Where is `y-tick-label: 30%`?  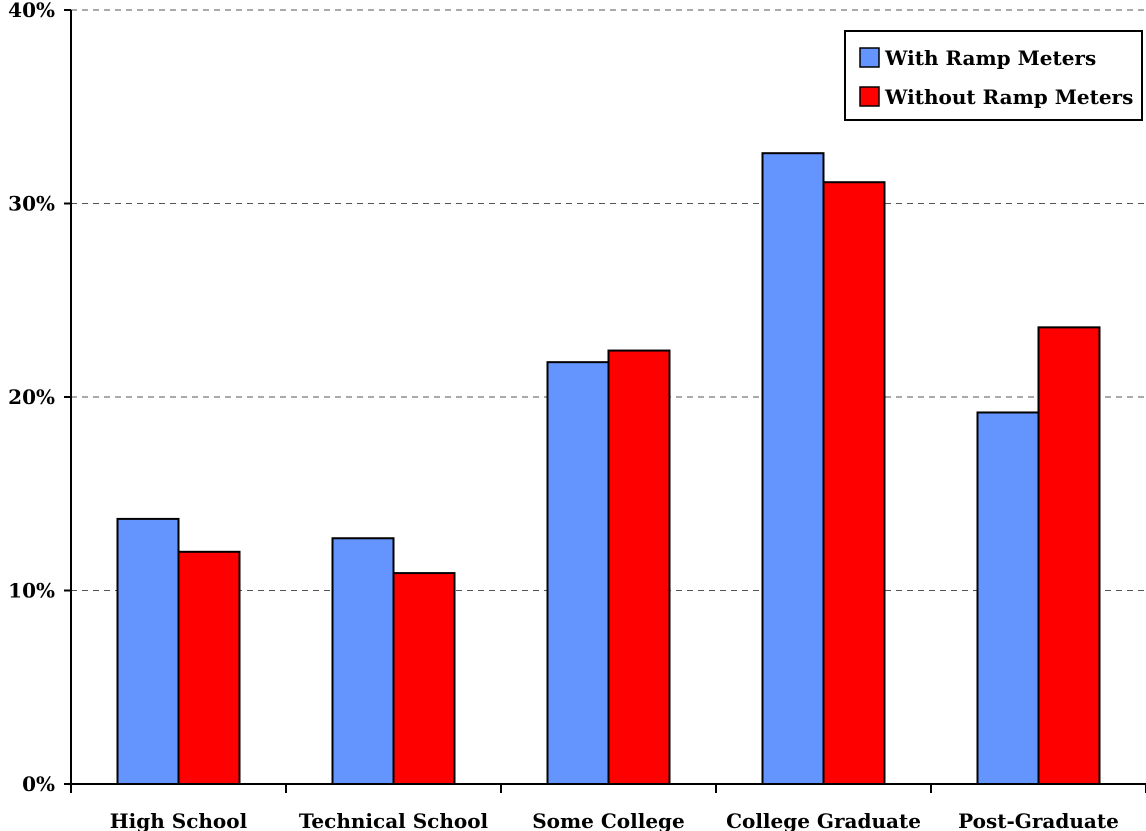
y-tick-label: 30% is located at coordinates (31, 204).